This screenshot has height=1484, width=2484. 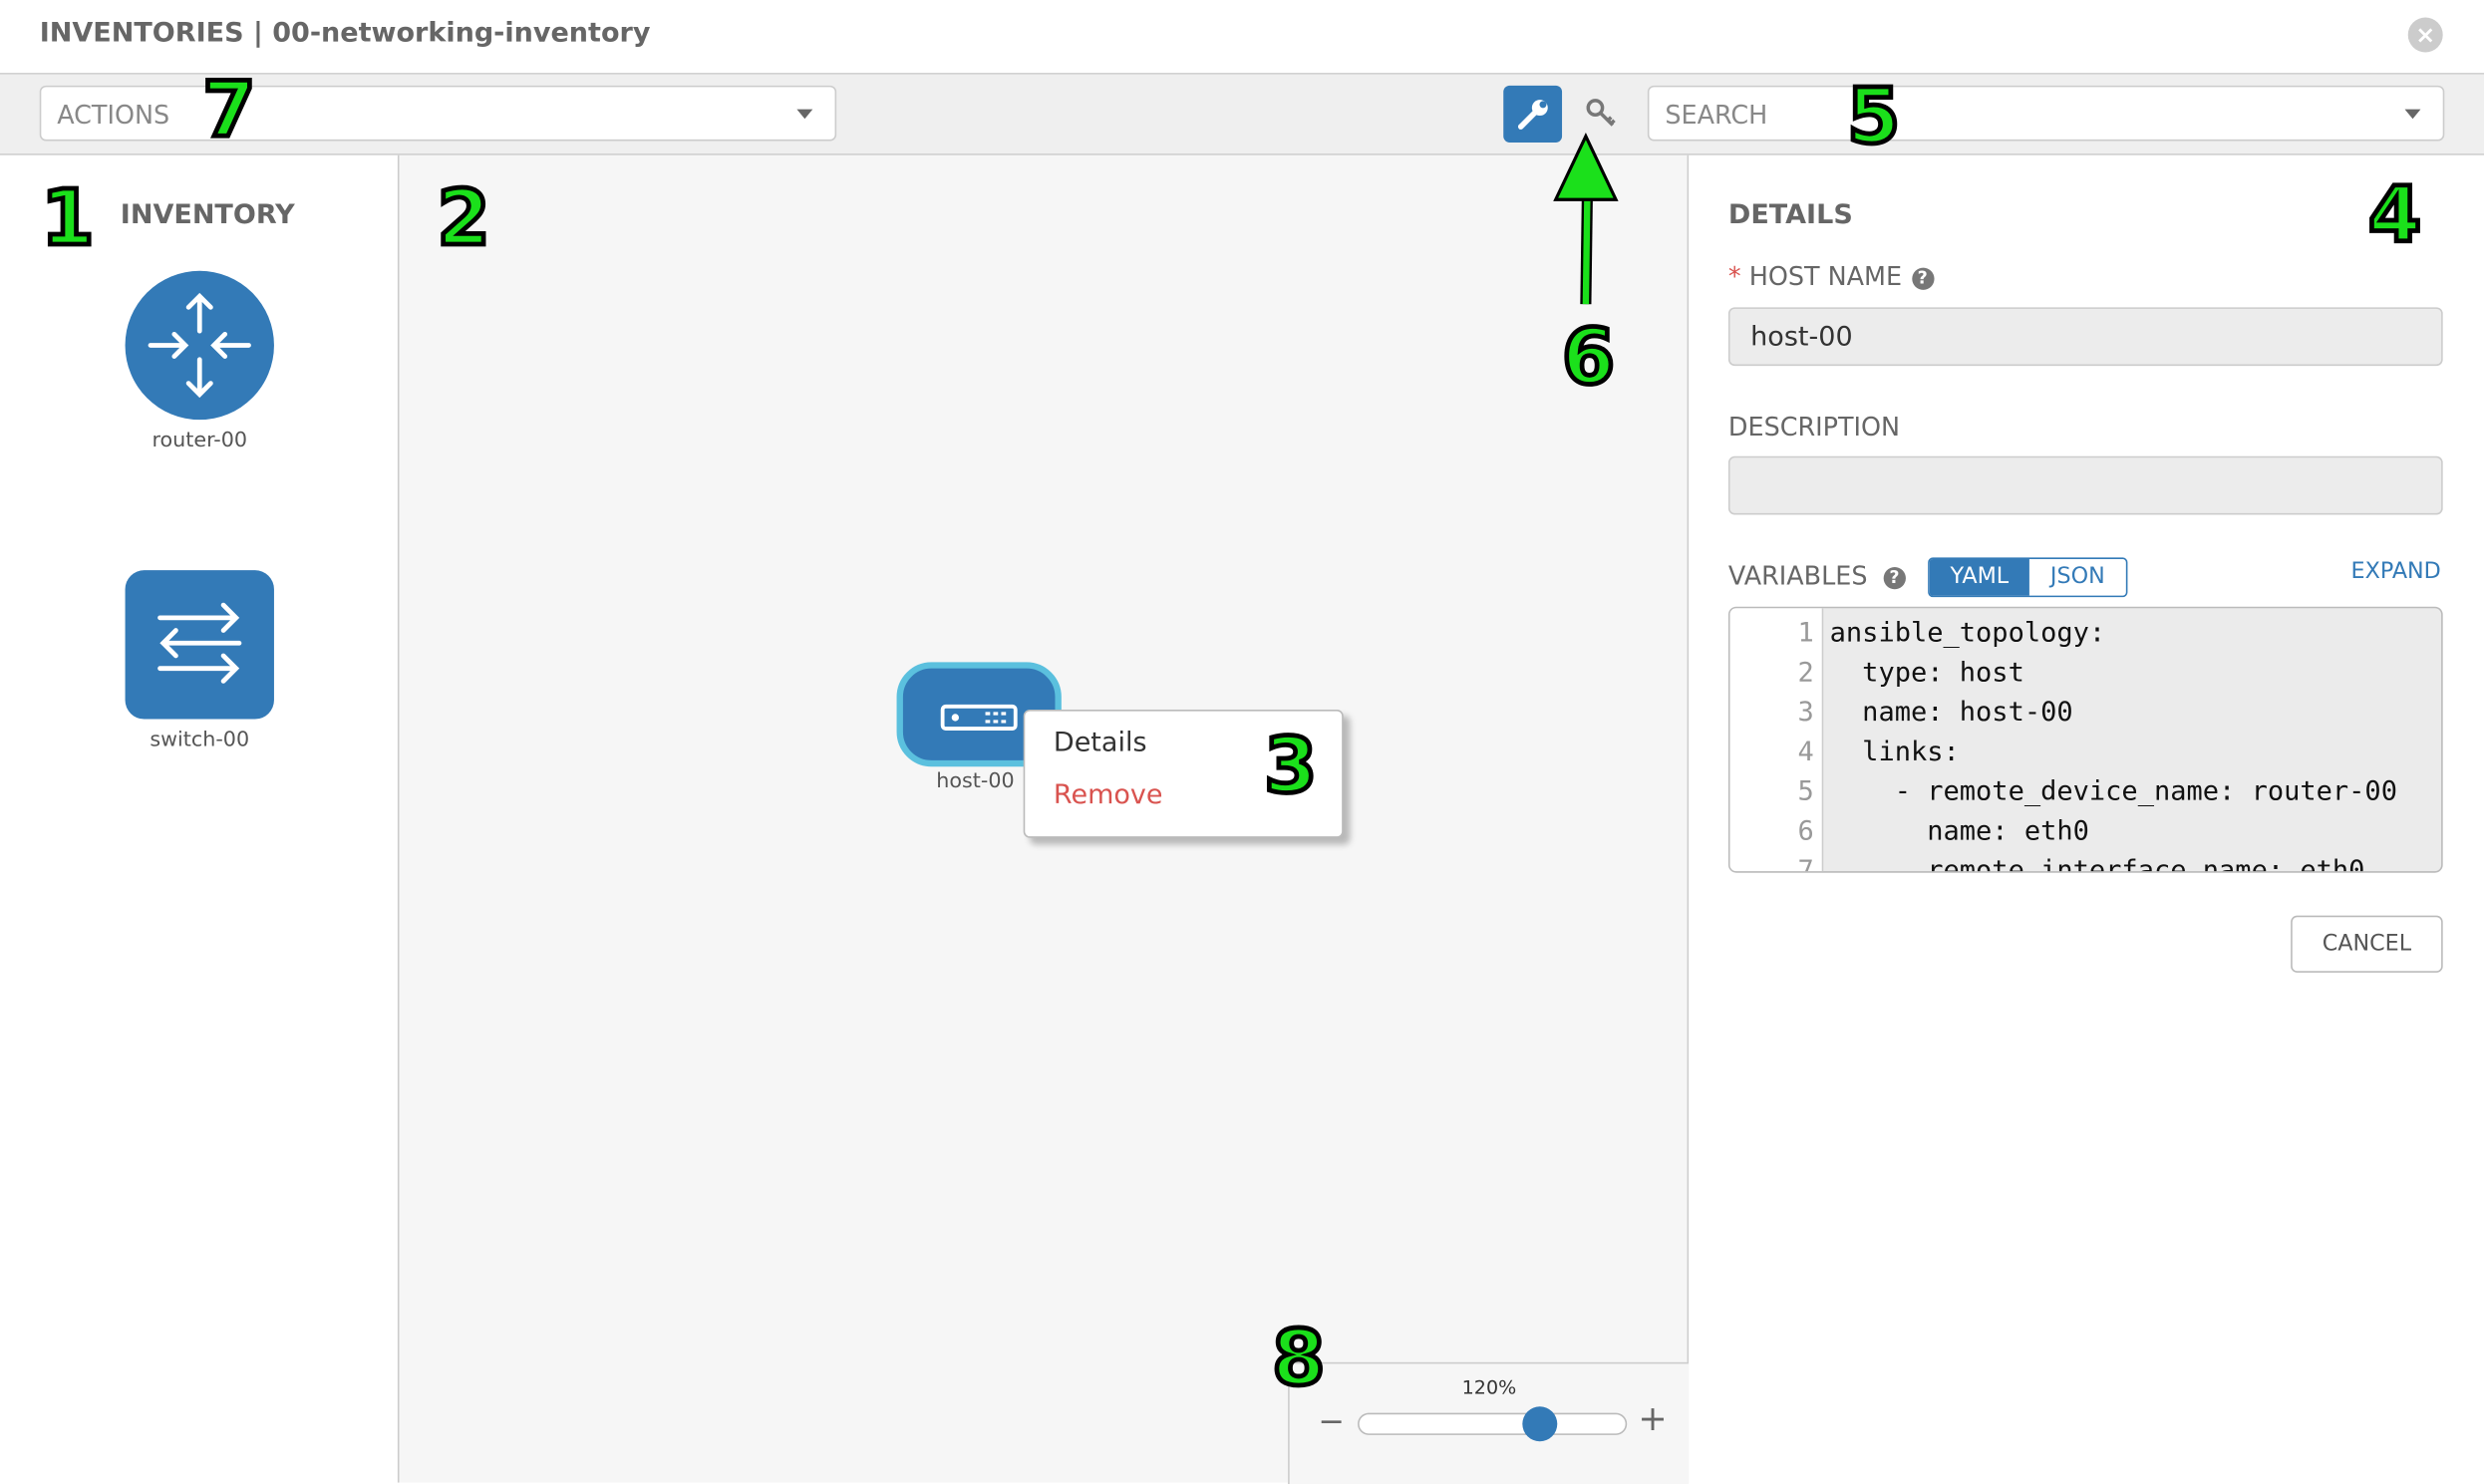 What do you see at coordinates (2113, 791) in the screenshot?
I see `line-text: - remote_device_name: router-00` at bounding box center [2113, 791].